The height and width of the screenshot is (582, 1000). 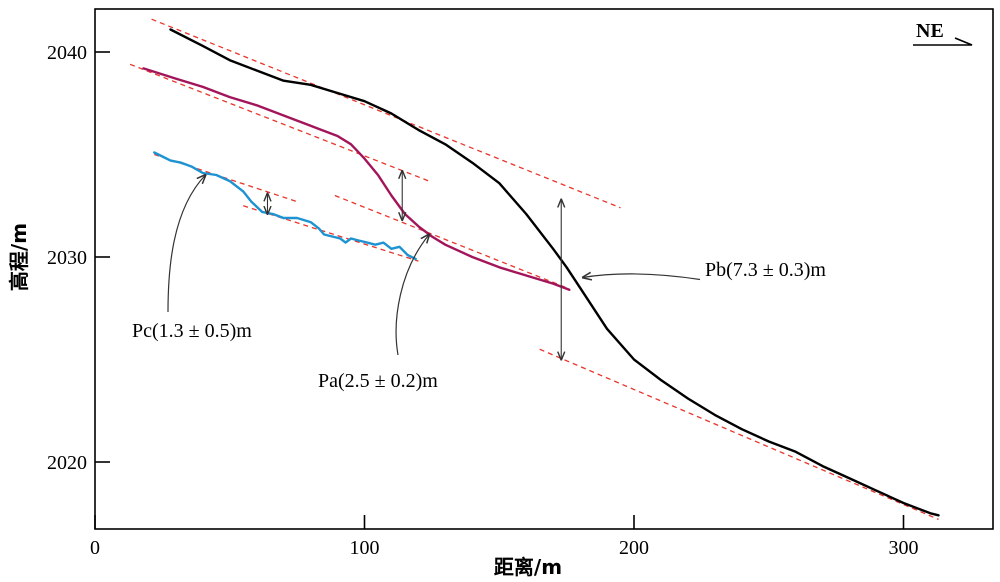 What do you see at coordinates (930, 31) in the screenshot?
I see `direction-label: NE` at bounding box center [930, 31].